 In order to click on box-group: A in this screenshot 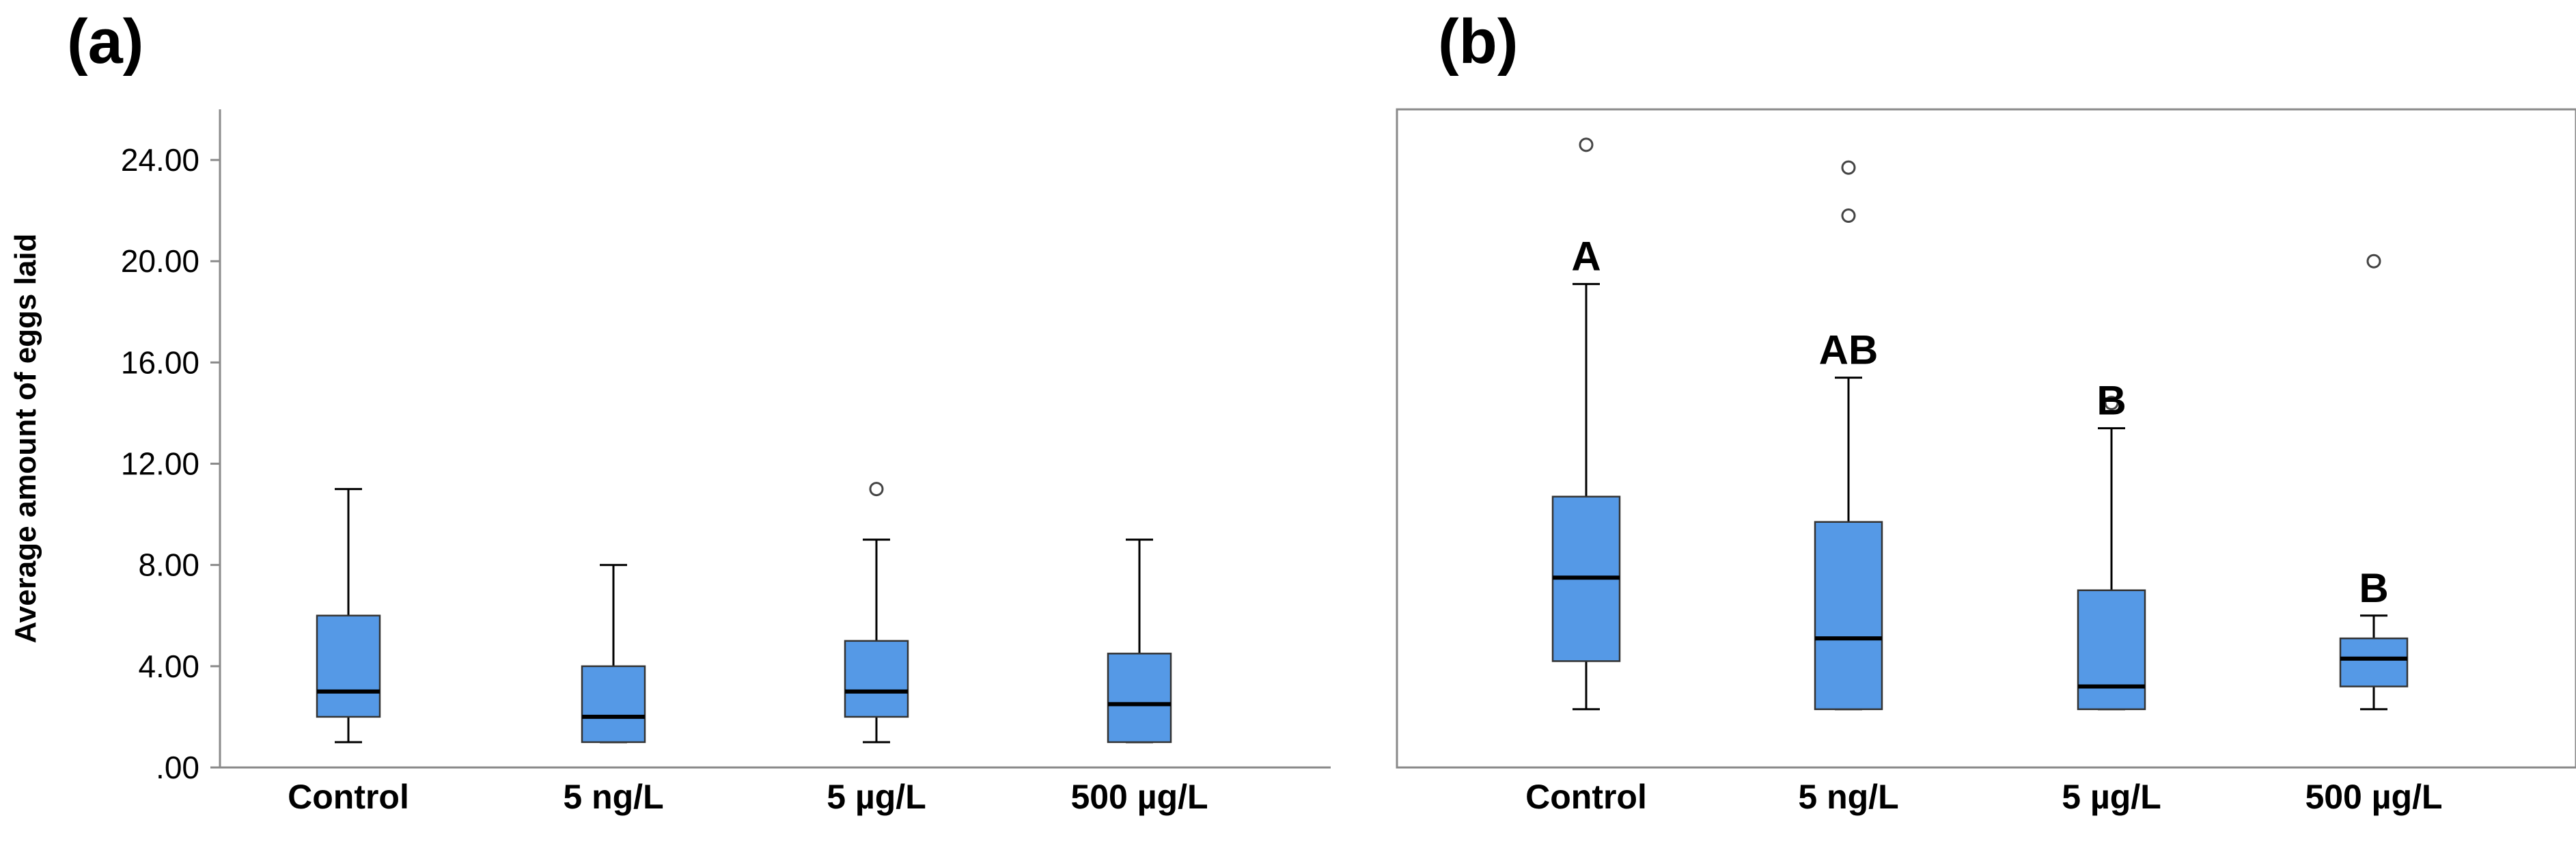, I will do `click(1586, 424)`.